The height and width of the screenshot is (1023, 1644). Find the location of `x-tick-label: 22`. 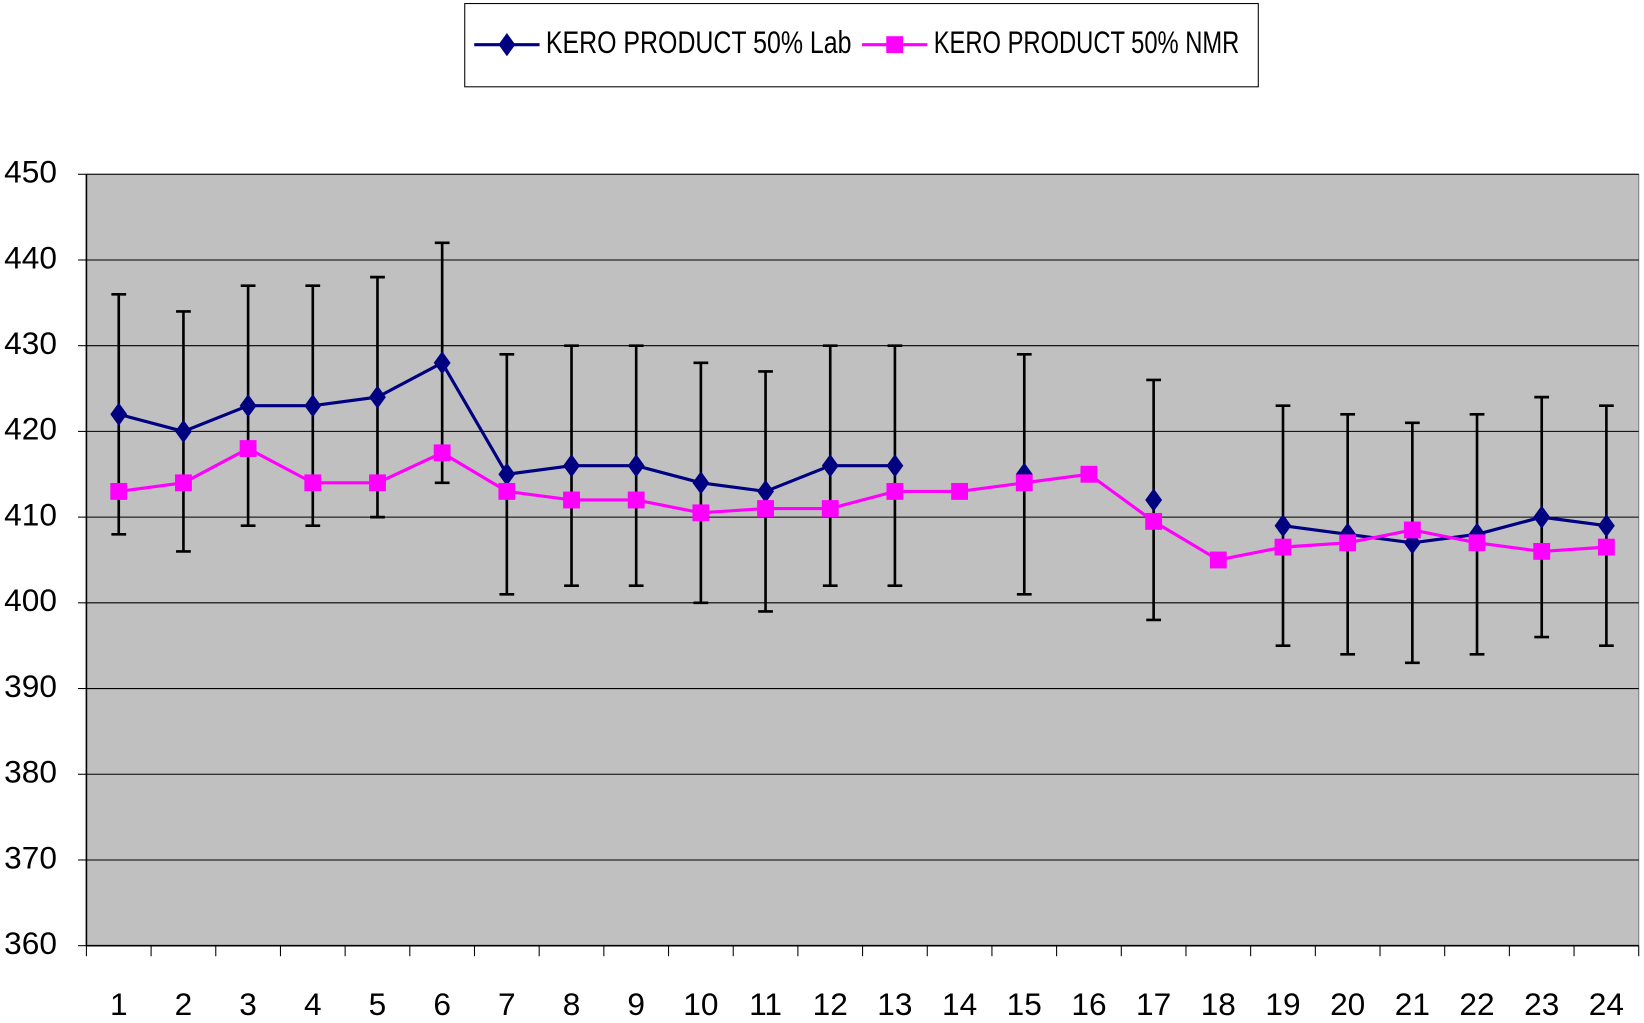

x-tick-label: 22 is located at coordinates (1476, 1004).